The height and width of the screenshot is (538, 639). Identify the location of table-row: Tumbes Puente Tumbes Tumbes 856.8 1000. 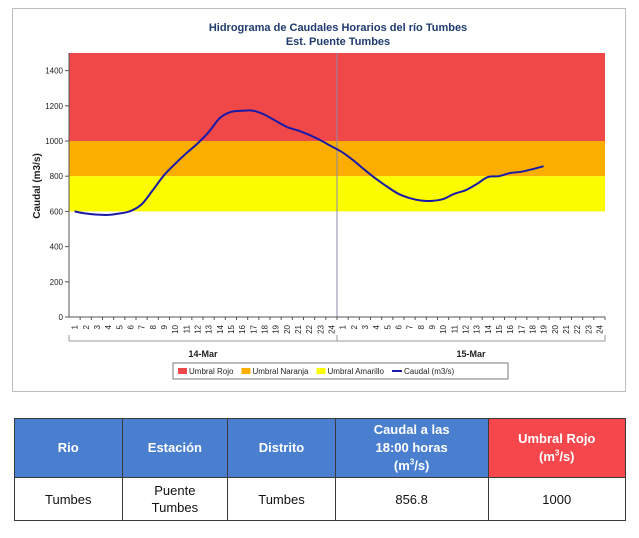
(320, 499).